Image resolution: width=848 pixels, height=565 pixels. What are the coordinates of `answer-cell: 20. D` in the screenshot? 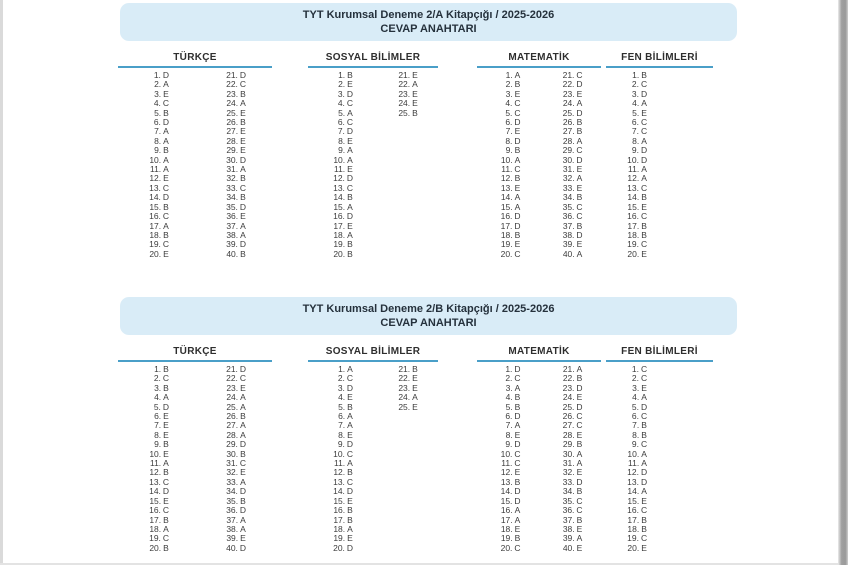 It's located at (340, 548).